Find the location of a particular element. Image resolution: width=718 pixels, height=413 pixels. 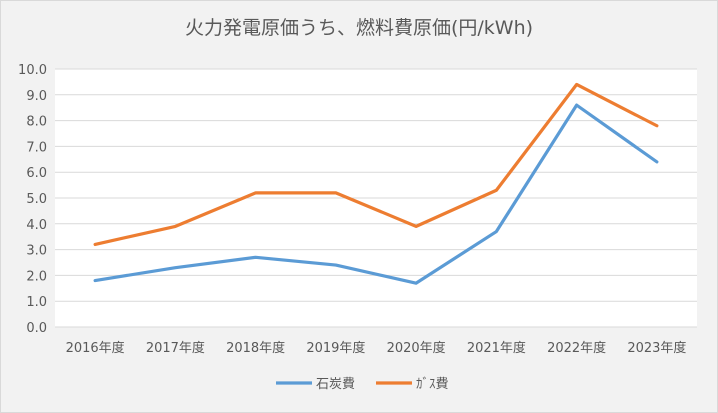

x-tick-label: 2020年度 is located at coordinates (416, 348).